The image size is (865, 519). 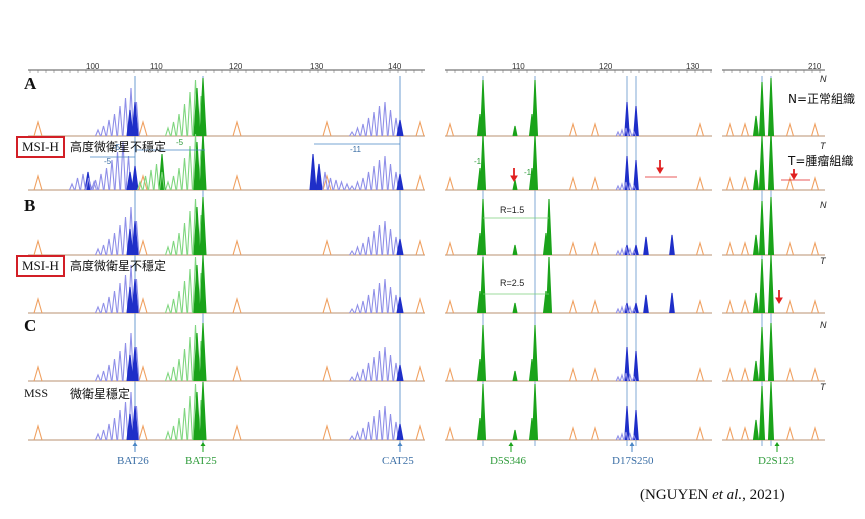 What do you see at coordinates (815, 66) in the screenshot?
I see `scale-tick-right-3: 210` at bounding box center [815, 66].